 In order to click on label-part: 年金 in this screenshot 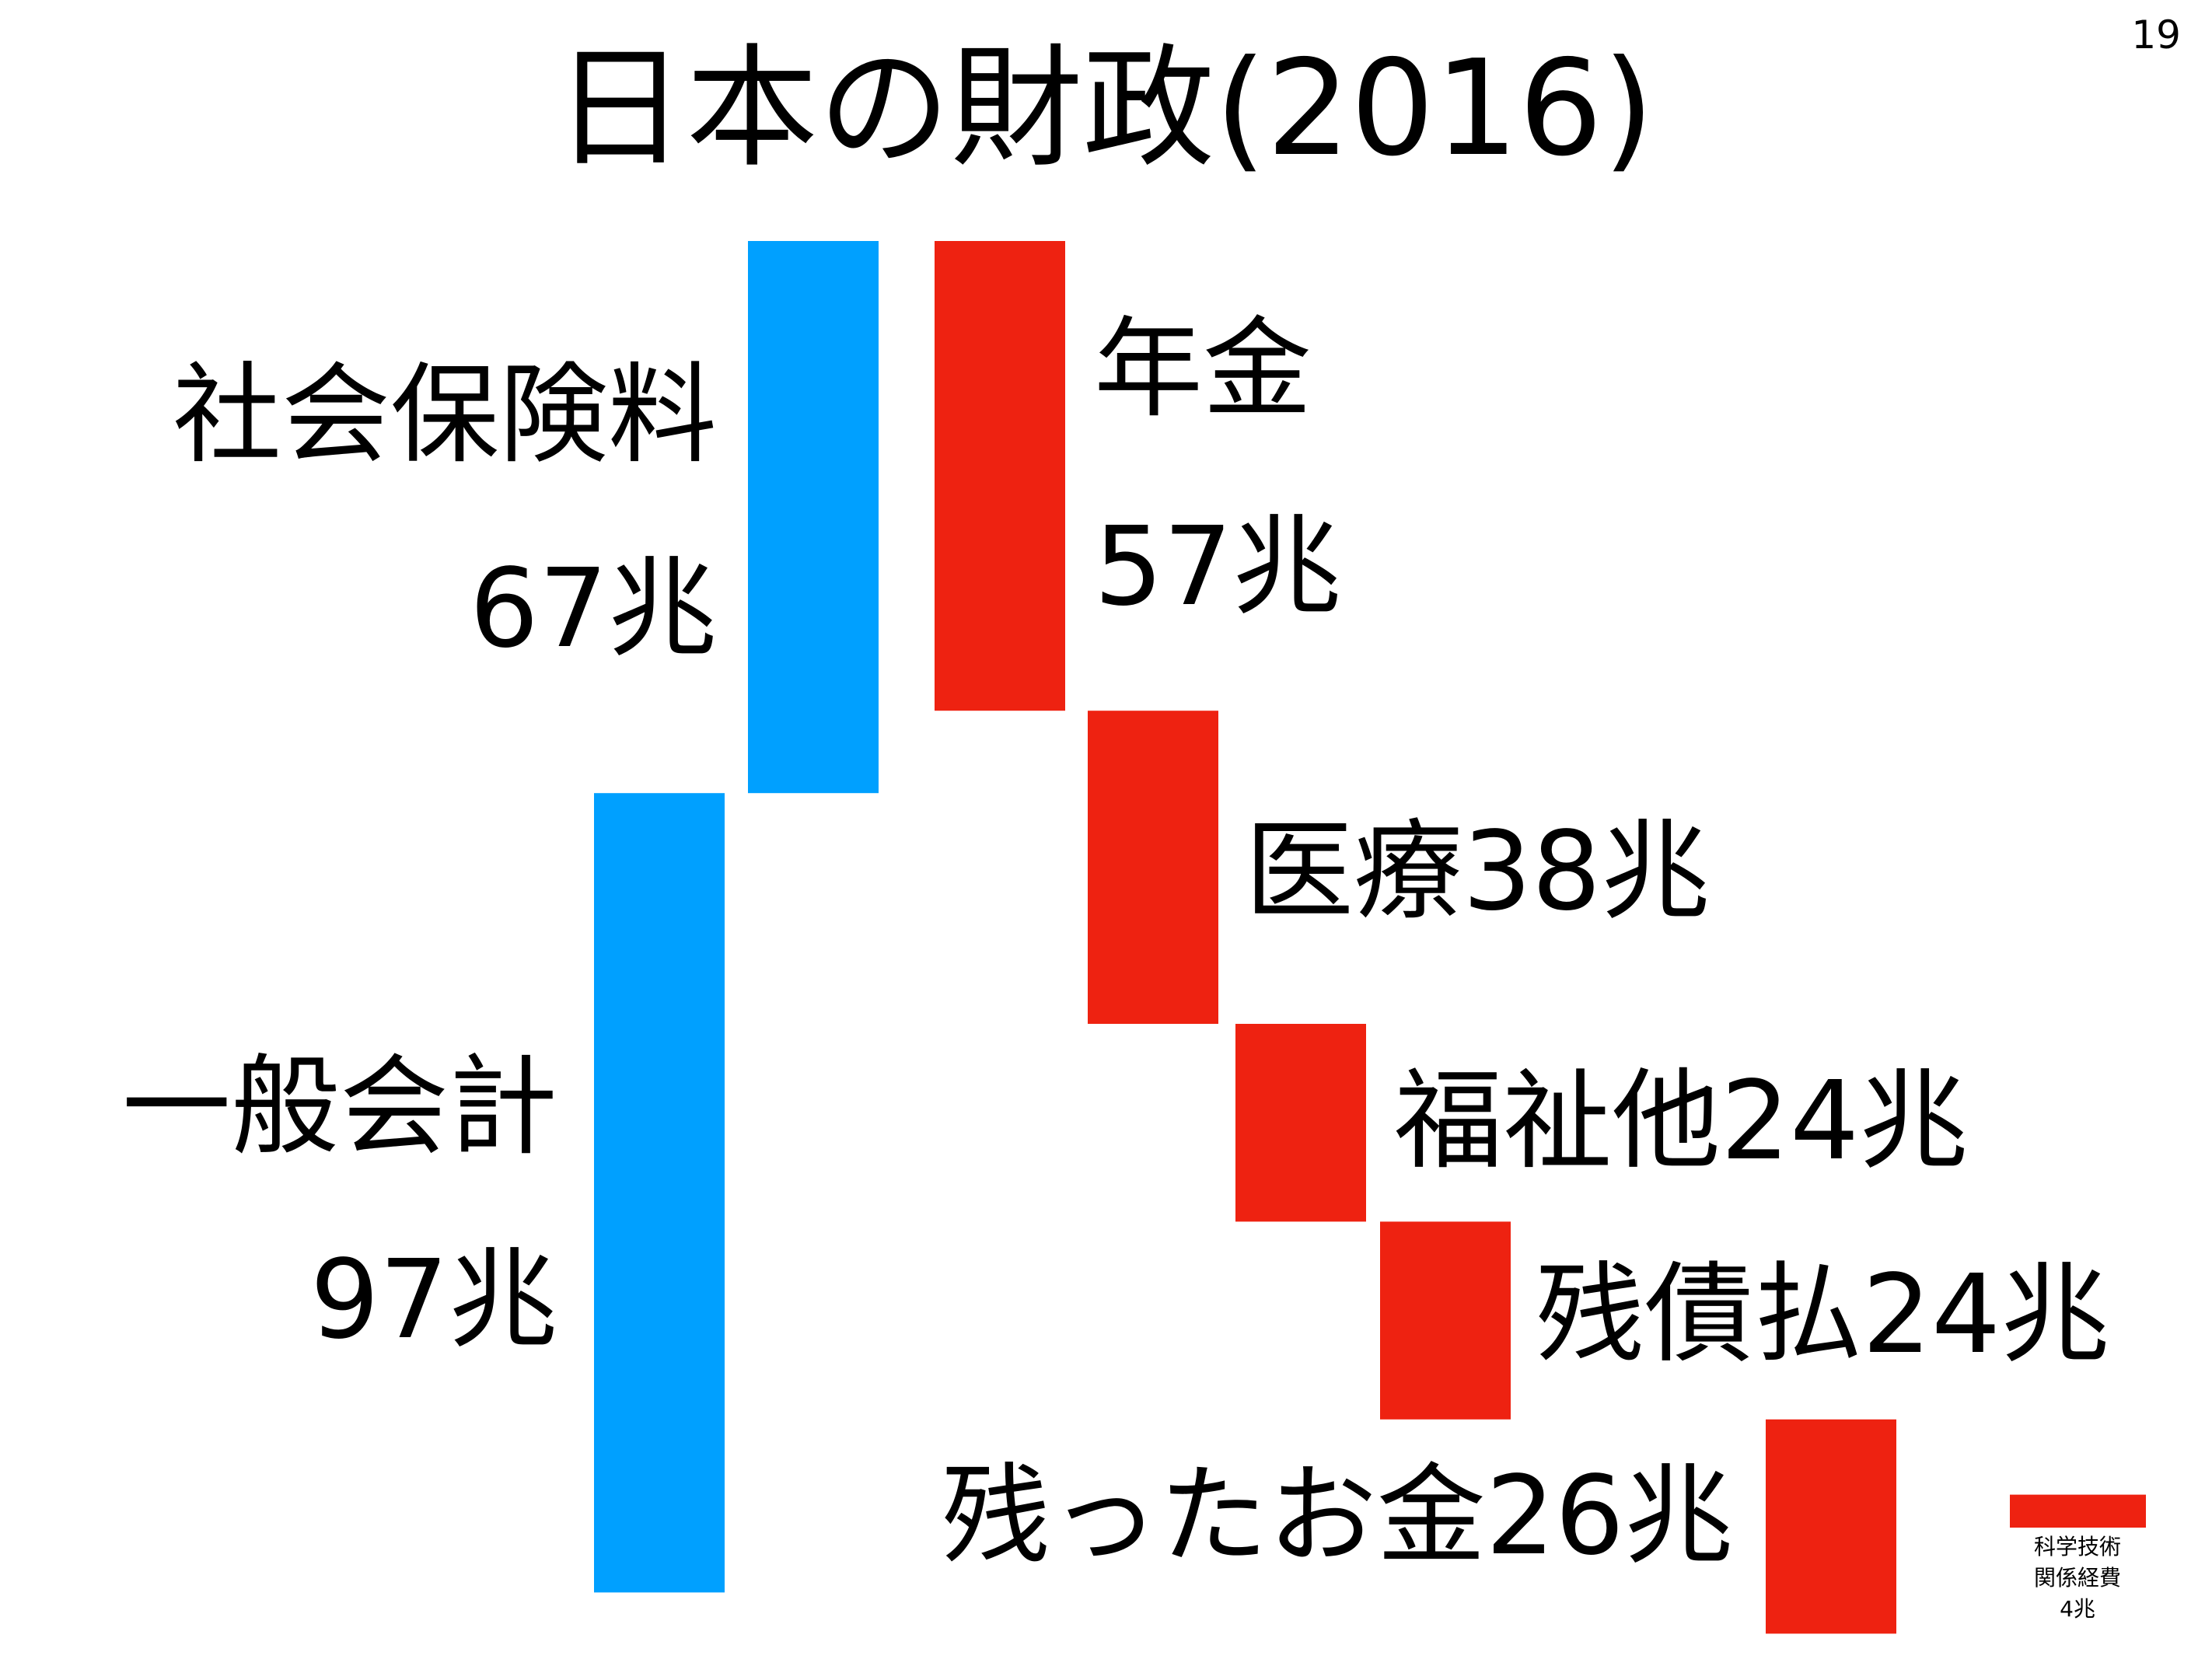, I will do `click(1203, 369)`.